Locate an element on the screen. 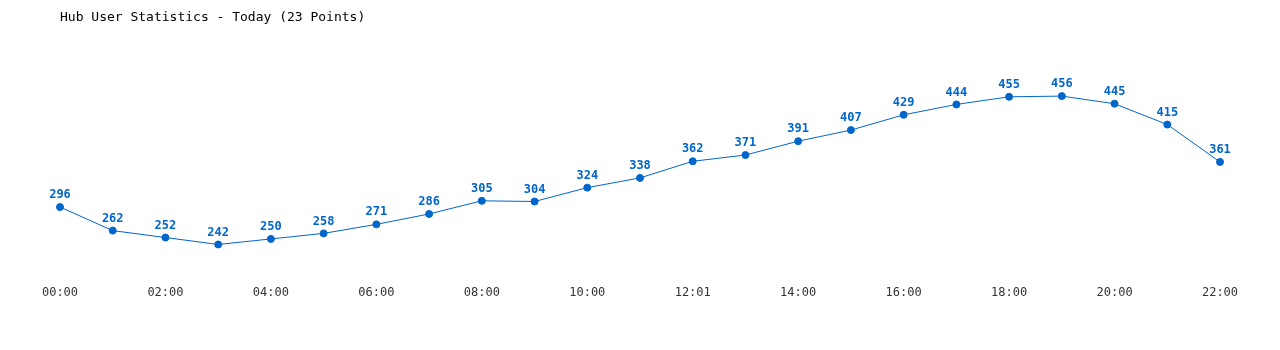 This screenshot has width=1280, height=350. x-tick-label: 20:00 is located at coordinates (1114, 291).